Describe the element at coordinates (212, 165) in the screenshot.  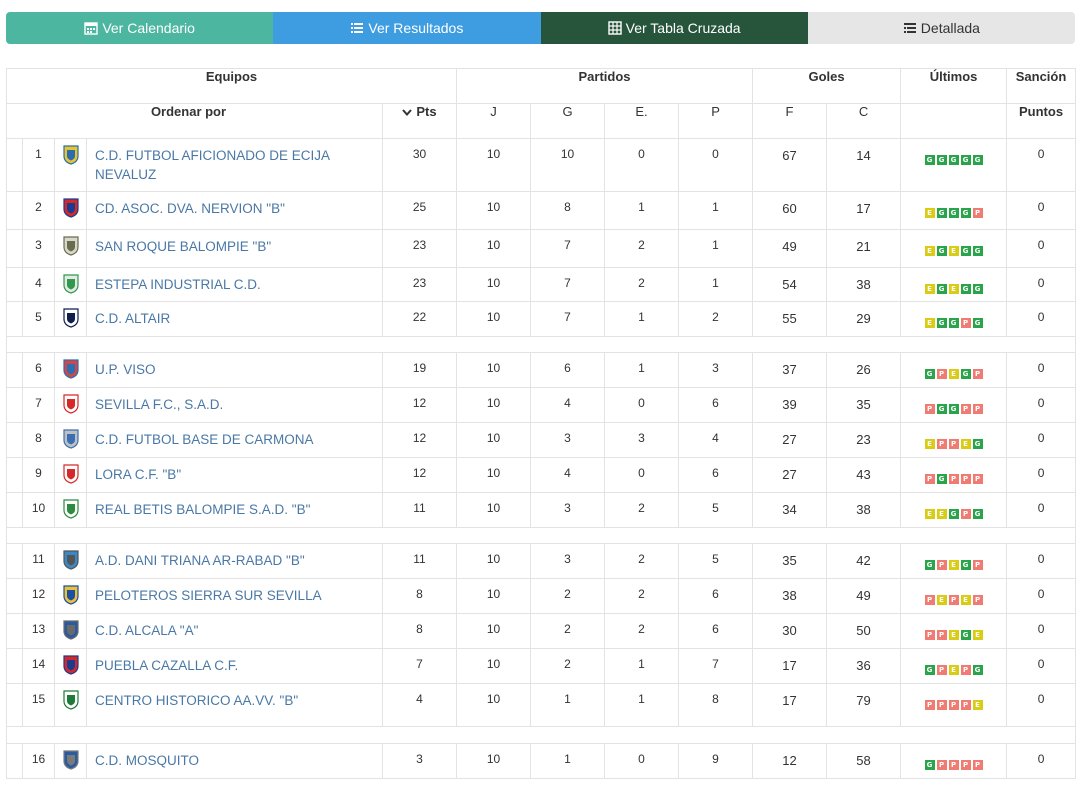
I see `team-name-link: C.D. FUTBOL AFICIONADO DE ECIJA NEVALUZ` at that location.